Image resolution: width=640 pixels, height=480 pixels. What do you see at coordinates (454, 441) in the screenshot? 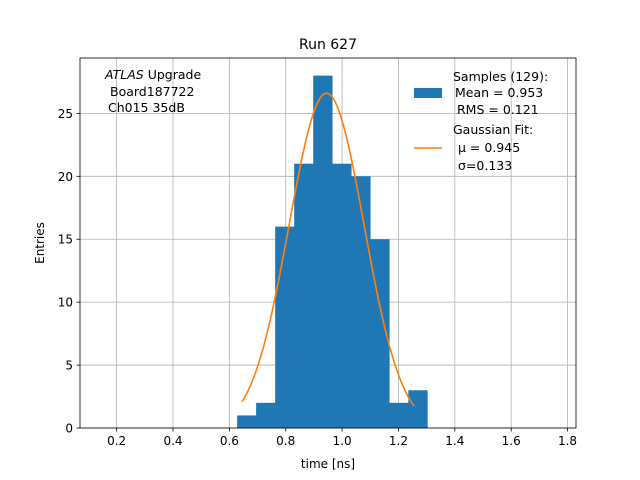
I see `x-tick-label: 1.4` at bounding box center [454, 441].